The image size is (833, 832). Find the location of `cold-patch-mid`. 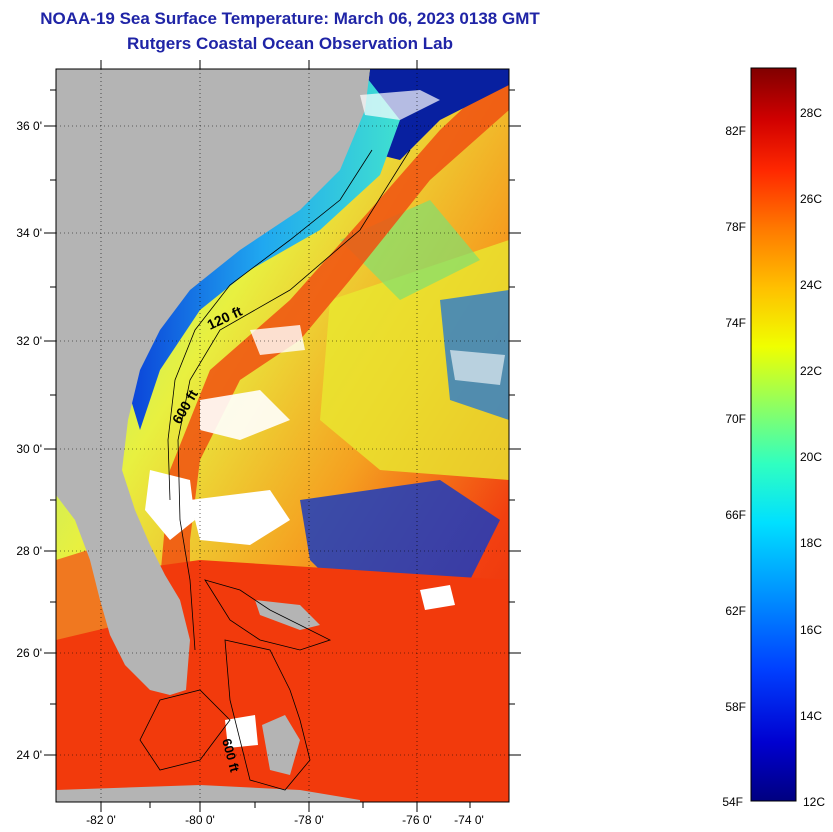

cold-patch-mid is located at coordinates (400, 535).